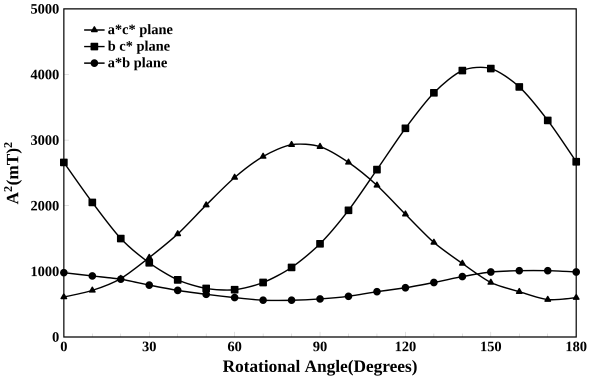 The image size is (591, 380). I want to click on y-tick-label: 5000, so click(45, 9).